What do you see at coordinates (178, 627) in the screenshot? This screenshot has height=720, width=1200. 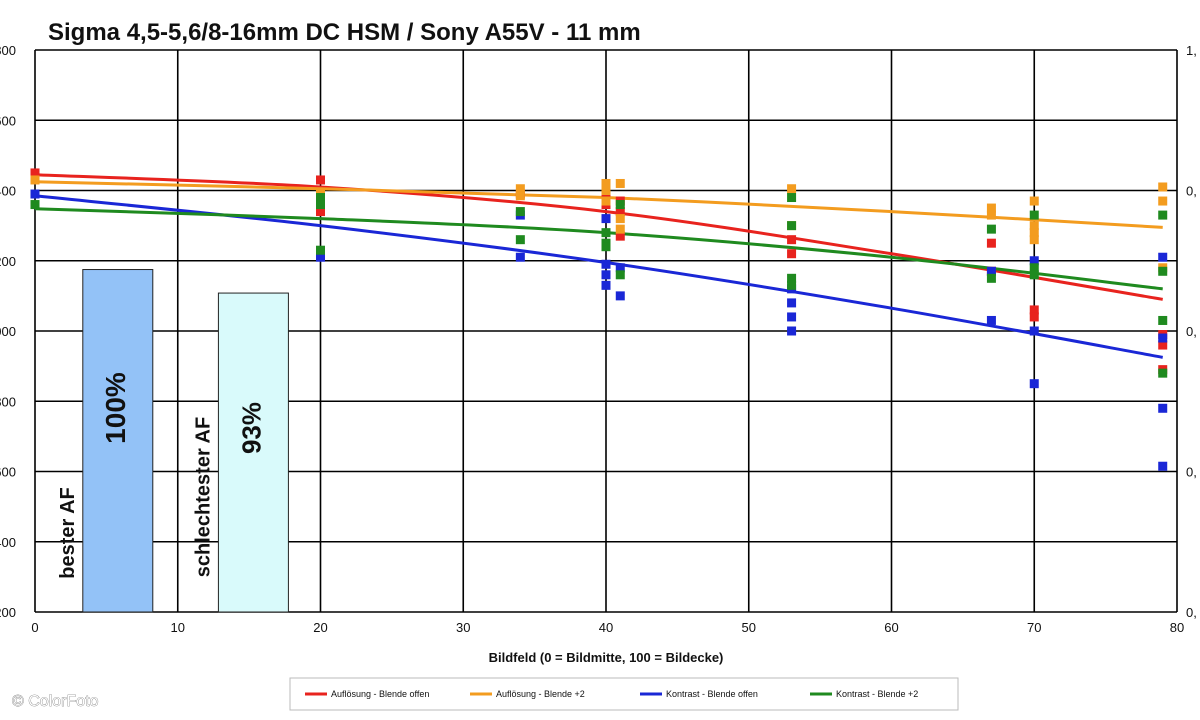 I see `x-tick-label: 10` at bounding box center [178, 627].